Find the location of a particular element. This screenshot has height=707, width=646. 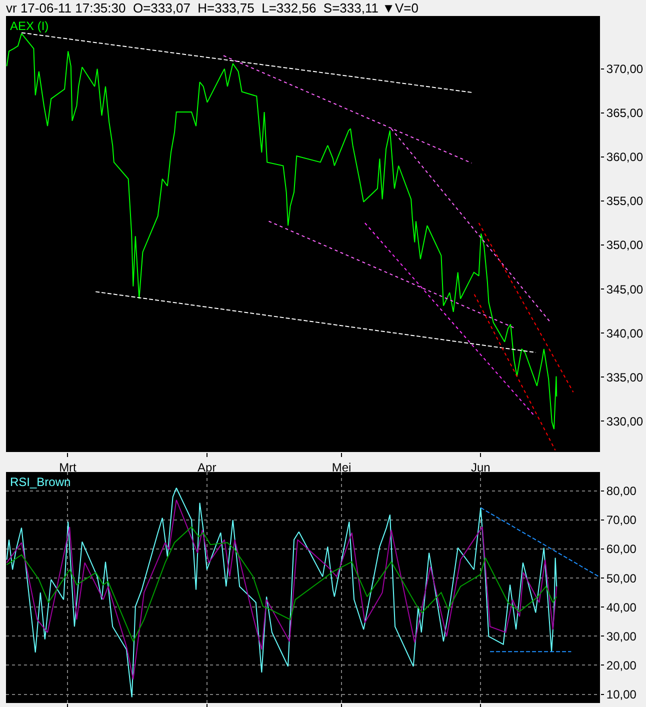

x-tick-label: Mei is located at coordinates (342, 467).